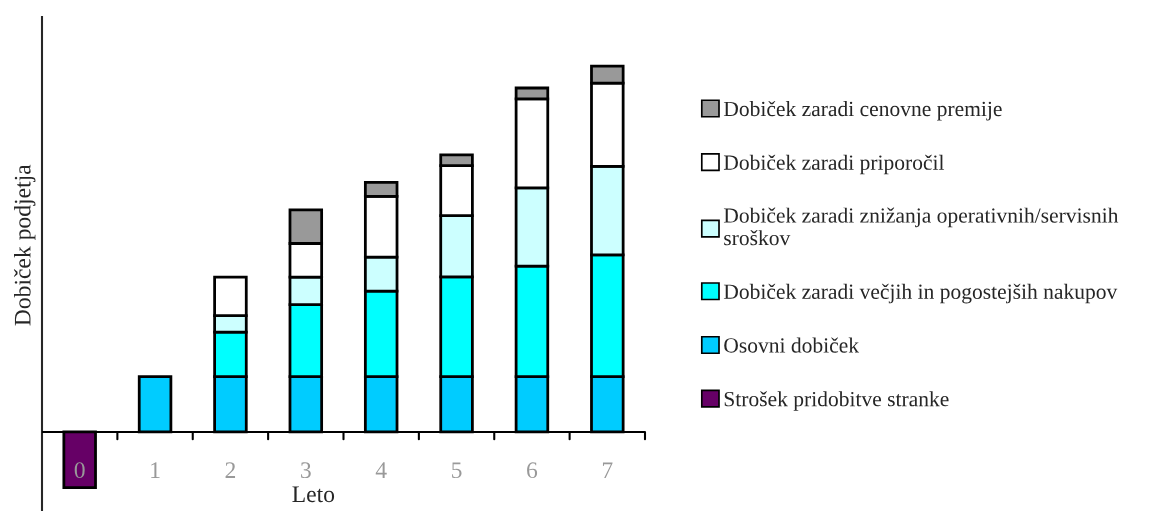  What do you see at coordinates (920, 293) in the screenshot?
I see `legend-label: Dobiček zaradi večjih in pogostejših nakupov` at bounding box center [920, 293].